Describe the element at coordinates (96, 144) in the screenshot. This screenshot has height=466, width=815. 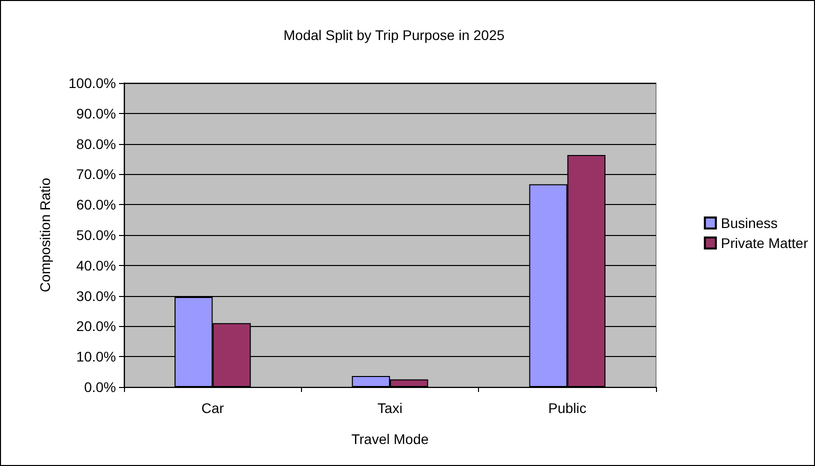
I see `y-tick-label: 80.0%` at that location.